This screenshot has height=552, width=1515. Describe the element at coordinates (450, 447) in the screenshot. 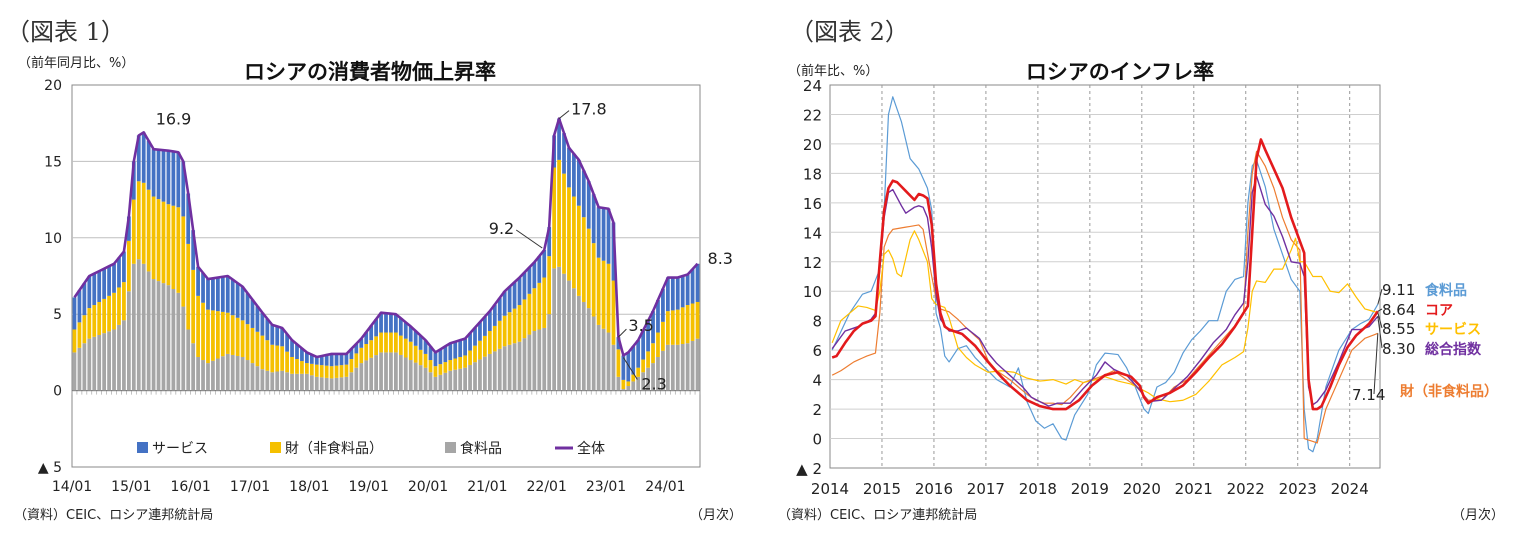

I see `legend-swatch` at that location.